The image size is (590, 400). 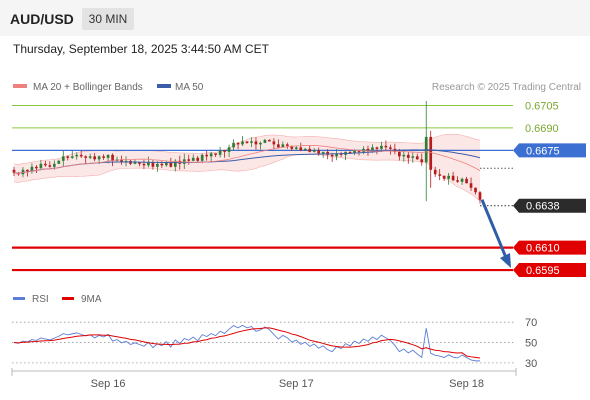 I want to click on pivot-label: 0.6675, so click(x=543, y=151).